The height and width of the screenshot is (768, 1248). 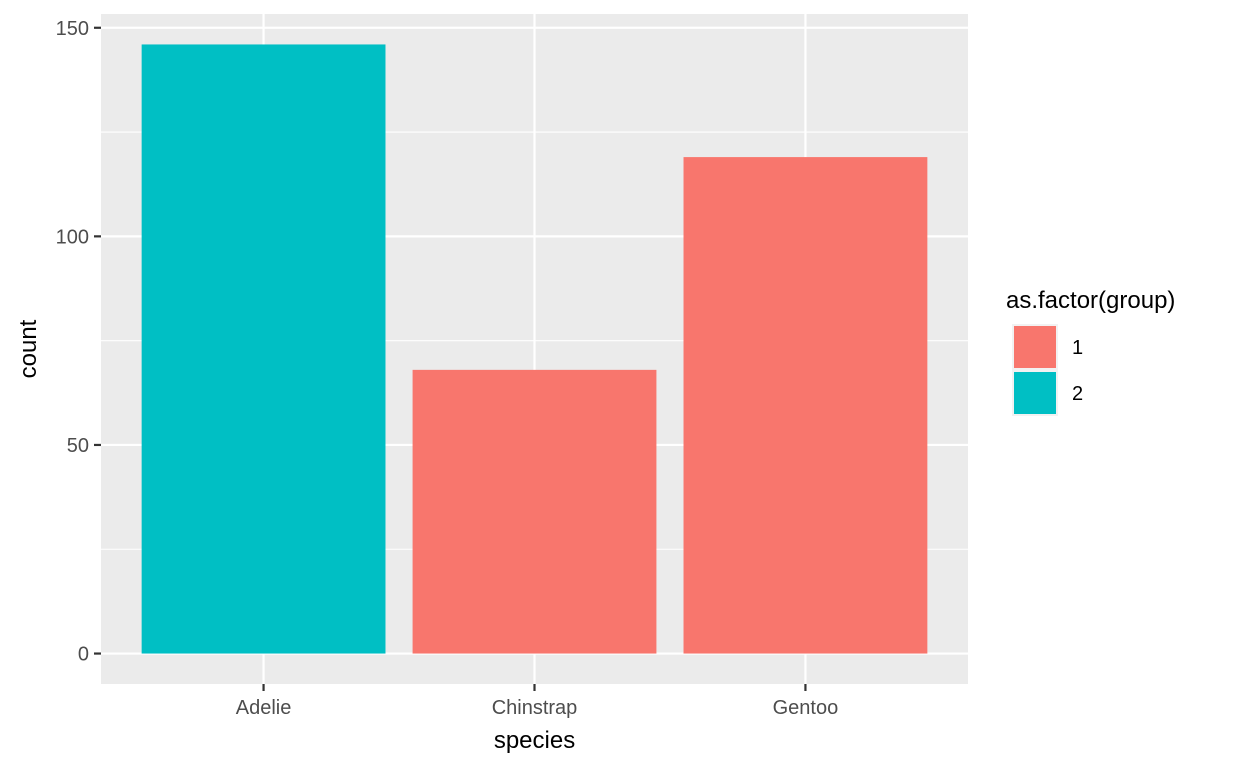 What do you see at coordinates (534, 511) in the screenshot?
I see `bar-chinstrap` at bounding box center [534, 511].